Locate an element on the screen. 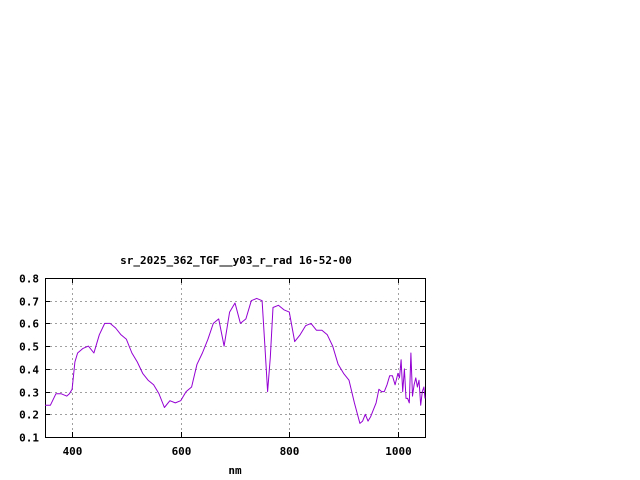  x-tick-label: 400 is located at coordinates (73, 451).